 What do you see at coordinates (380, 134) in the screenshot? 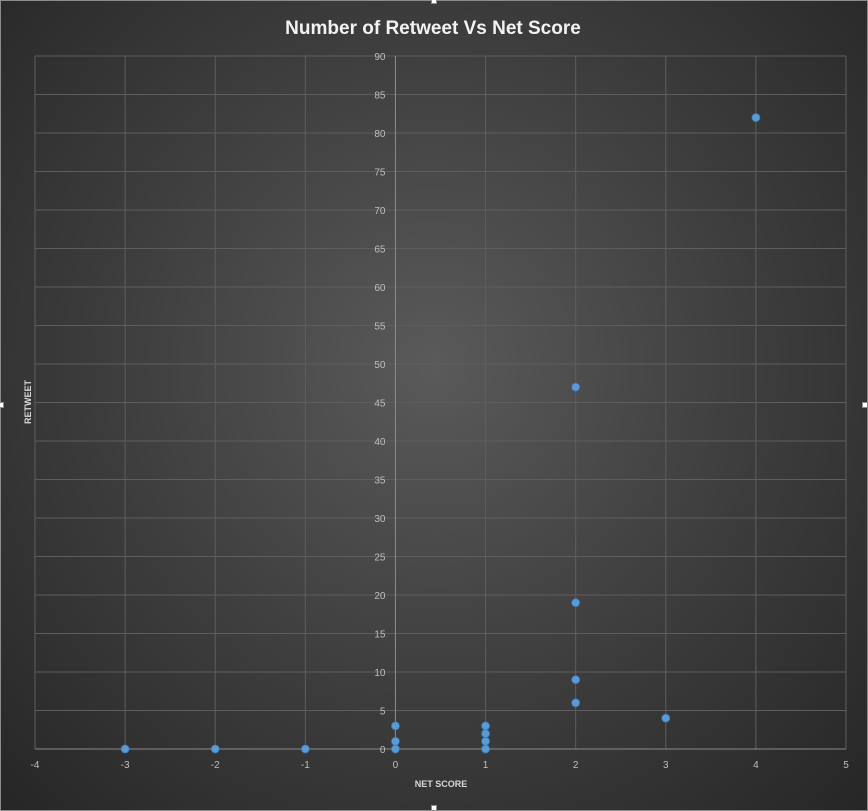
I see `y-tick-label: 80` at bounding box center [380, 134].